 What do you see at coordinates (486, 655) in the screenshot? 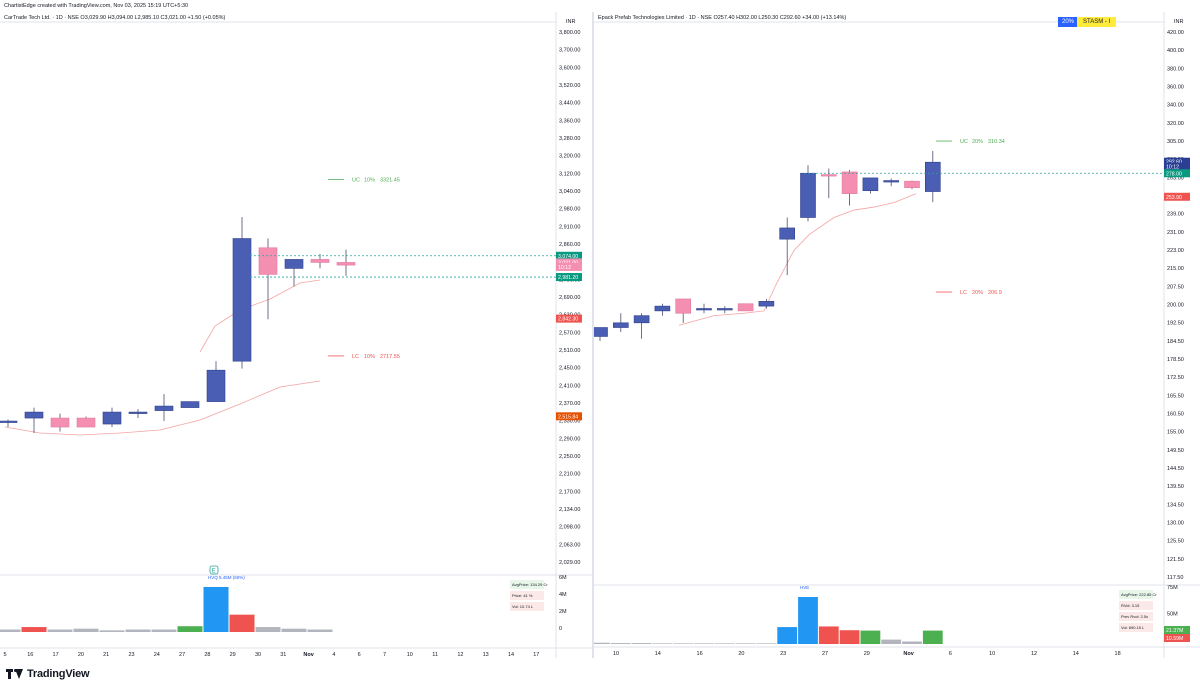
I see `x-tick-label: 13` at bounding box center [486, 655].